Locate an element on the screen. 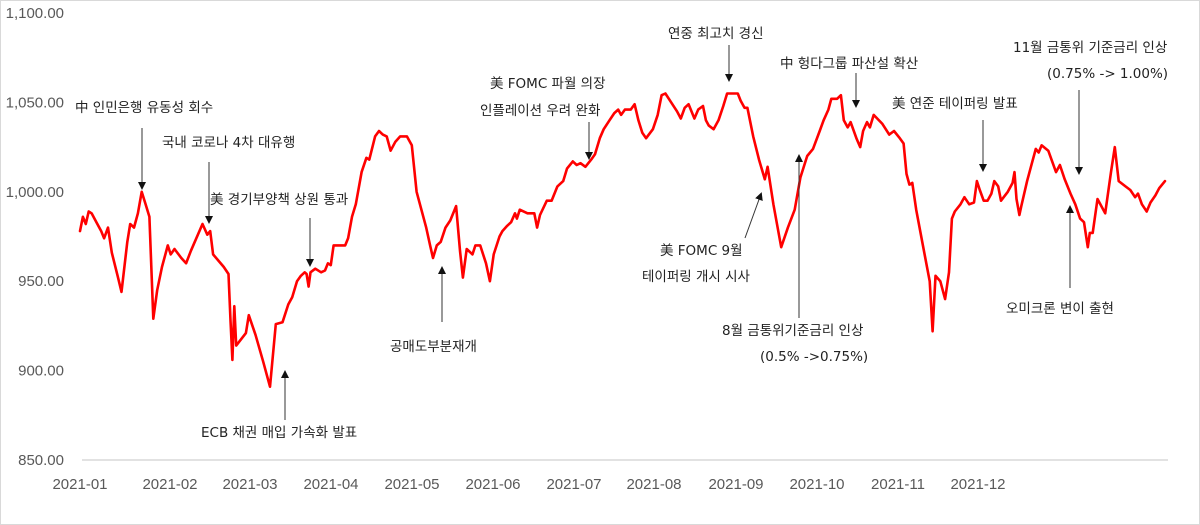  annotation-us-stimulus: 美 경기부양책 상원 통과 is located at coordinates (279, 229).